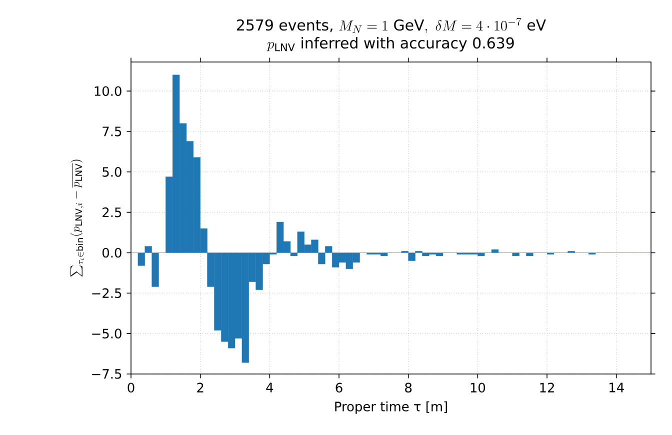  What do you see at coordinates (270, 387) in the screenshot?
I see `x-tick-label: 4` at bounding box center [270, 387].